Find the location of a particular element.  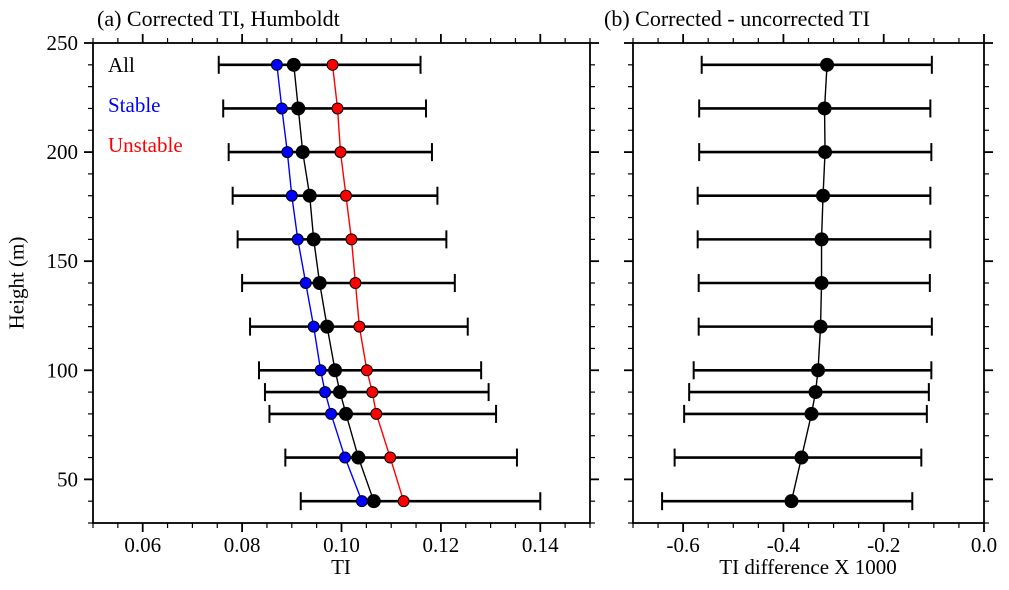

x-tick-label: 0.08 is located at coordinates (242, 545).